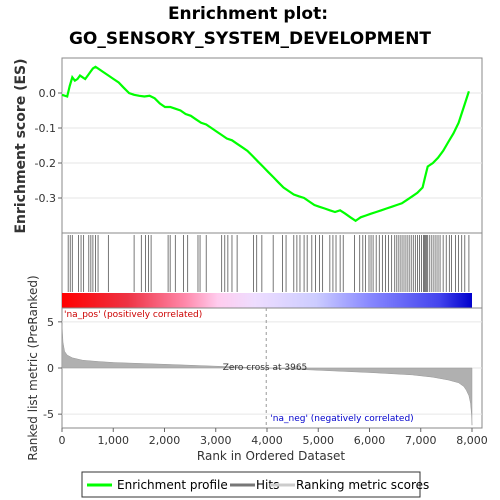 This screenshot has height=500, width=500. I want to click on es-tick-label: -0.3, so click(45, 198).